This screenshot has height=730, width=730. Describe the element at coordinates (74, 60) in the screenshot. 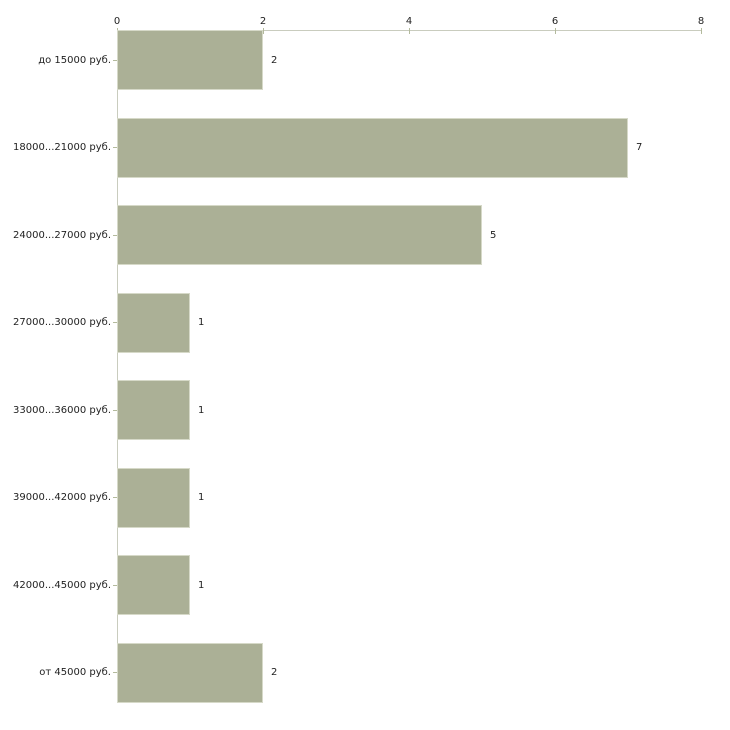

I see `category-label: до 15000 руб.` at that location.